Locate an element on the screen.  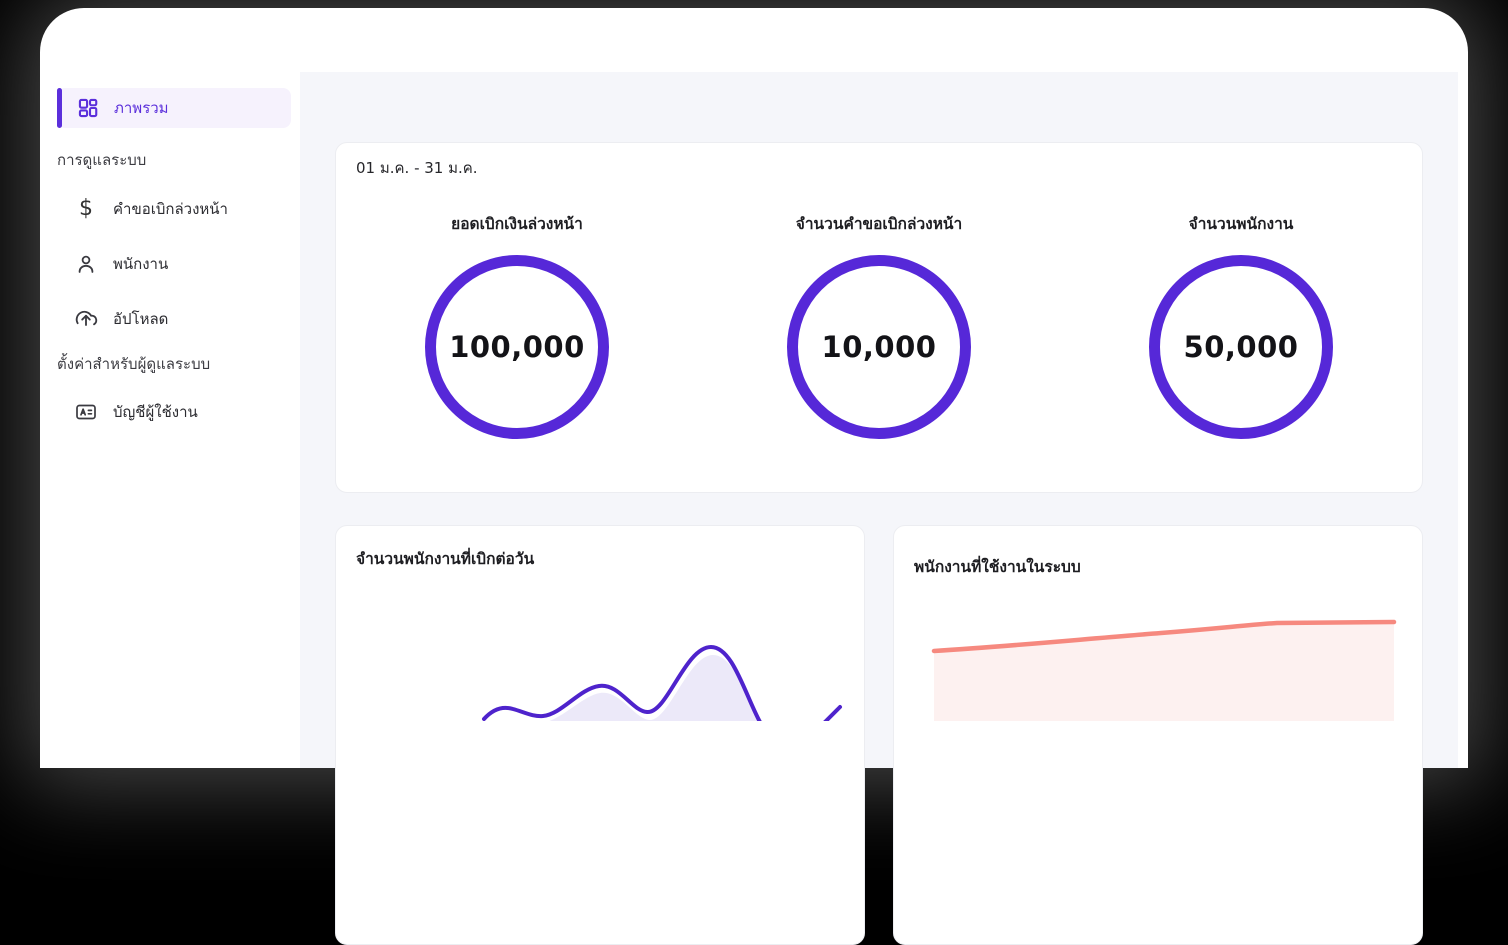
active-indicator-bar is located at coordinates (59, 108).